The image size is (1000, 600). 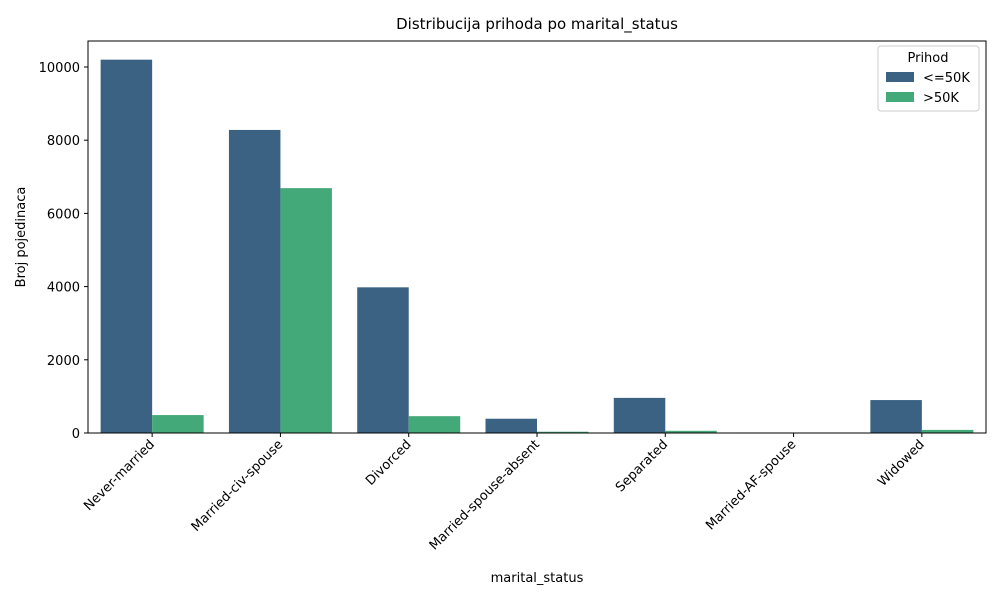 I want to click on y-tick-label: 0, so click(x=76, y=434).